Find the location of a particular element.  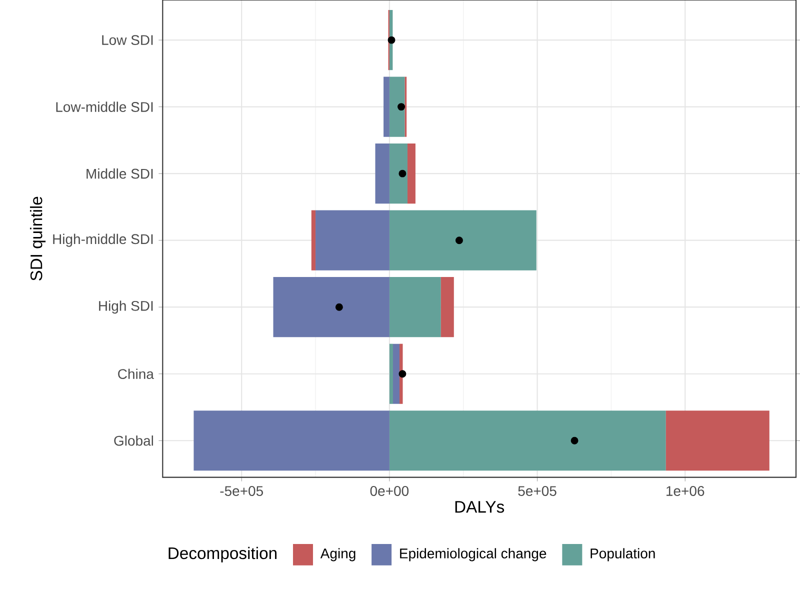

y-tick-label: Low-middle SDI is located at coordinates (104, 107).